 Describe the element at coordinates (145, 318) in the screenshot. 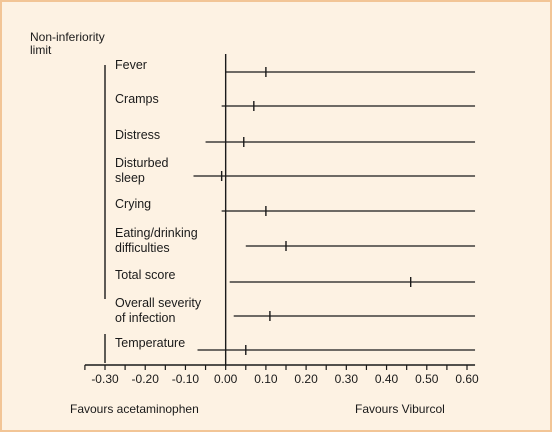

I see `category-label: of infection` at that location.